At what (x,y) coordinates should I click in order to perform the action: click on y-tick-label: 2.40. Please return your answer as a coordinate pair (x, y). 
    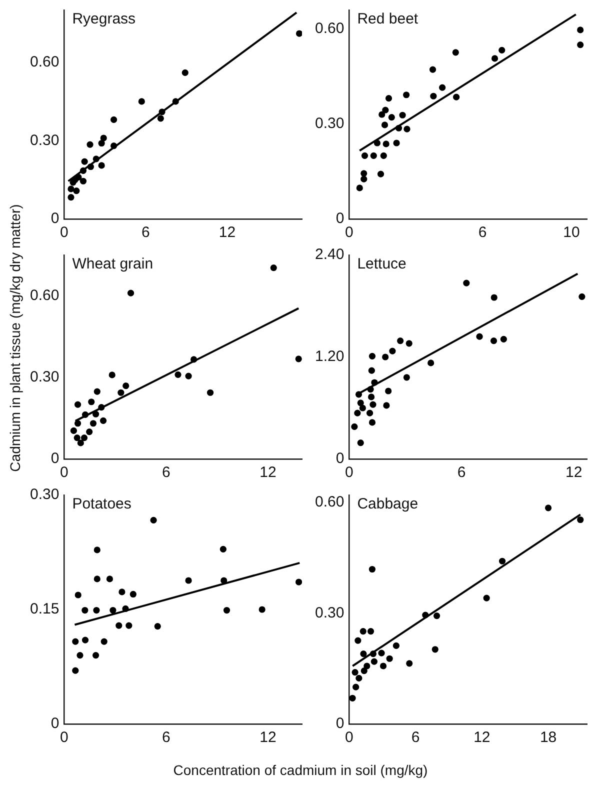
    Looking at the image, I should click on (329, 255).